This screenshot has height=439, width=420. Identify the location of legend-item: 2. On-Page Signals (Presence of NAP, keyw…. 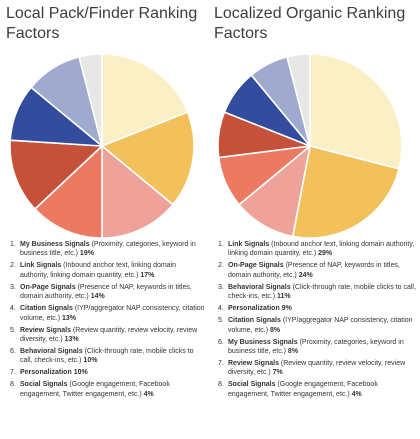
(318, 270).